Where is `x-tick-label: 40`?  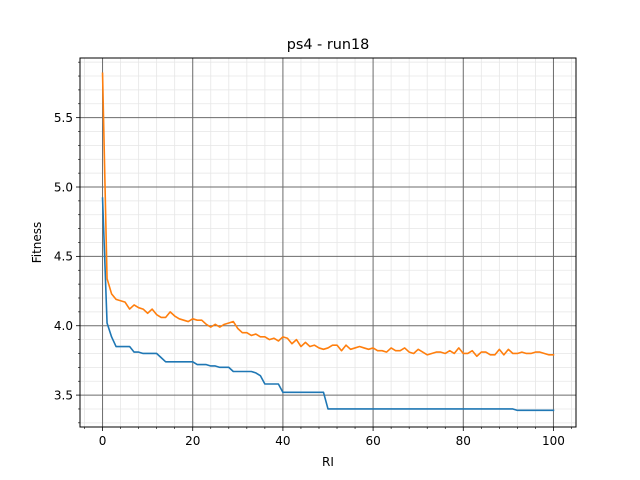 x-tick-label: 40 is located at coordinates (282, 441).